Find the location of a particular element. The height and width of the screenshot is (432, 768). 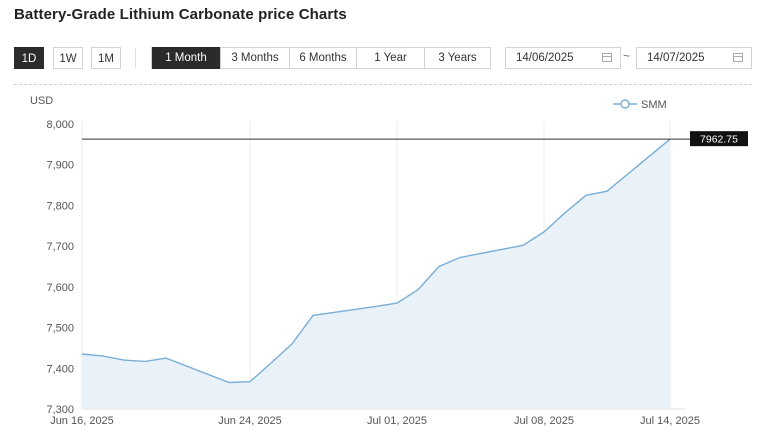

end-date-value: 14/07/2025 is located at coordinates (676, 58).